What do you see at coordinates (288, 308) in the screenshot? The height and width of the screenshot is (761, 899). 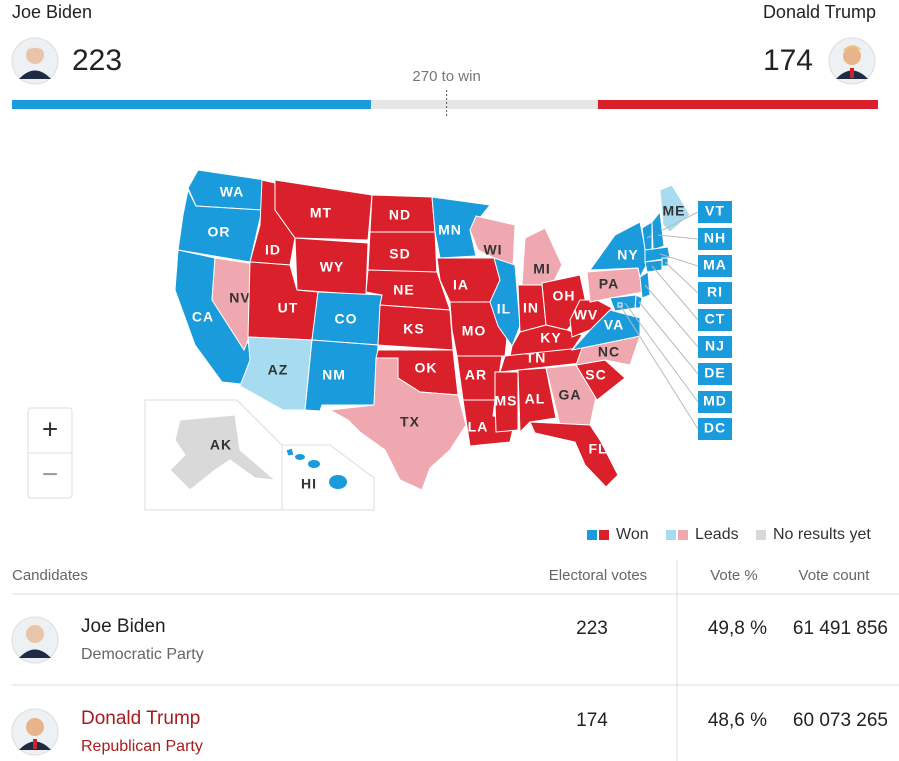 I see `state-label: UT` at bounding box center [288, 308].